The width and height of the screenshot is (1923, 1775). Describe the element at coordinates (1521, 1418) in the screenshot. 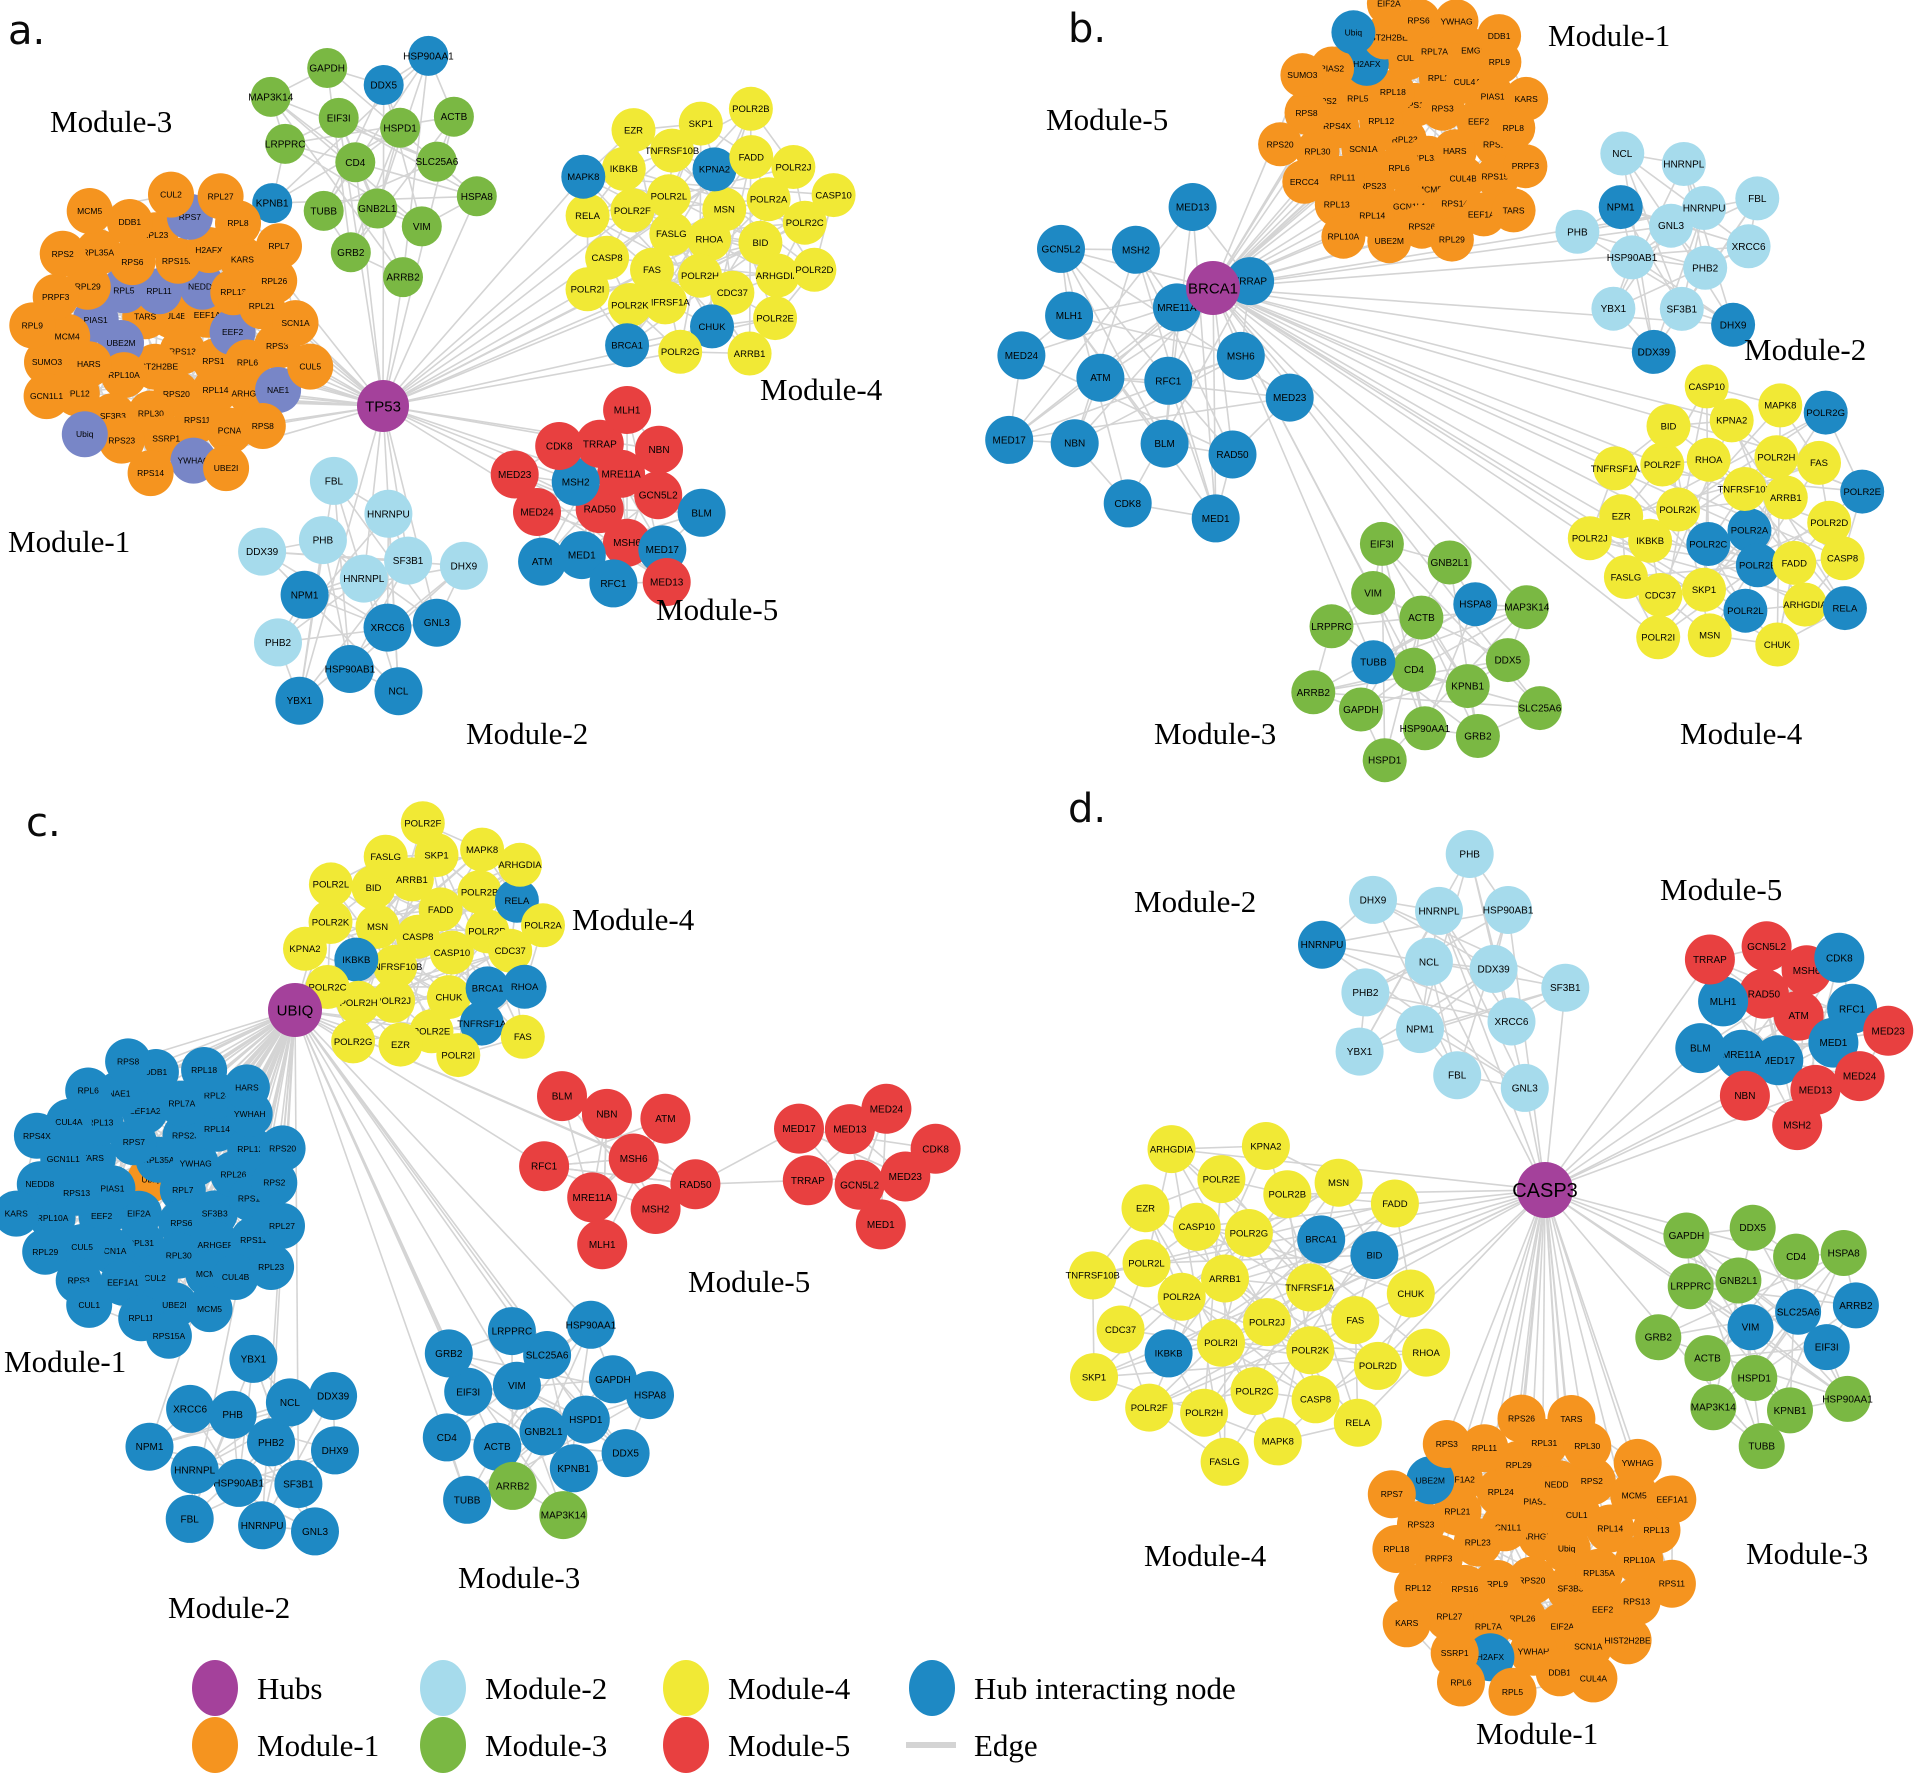

I see `node-rps26: RPS26` at that location.